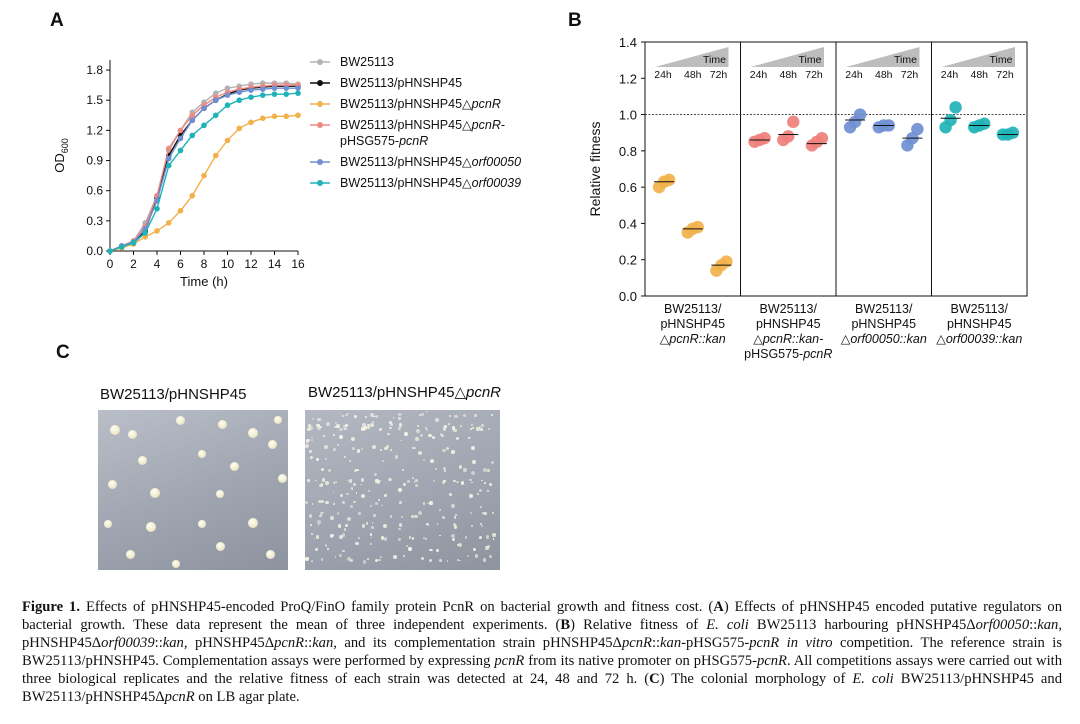  What do you see at coordinates (565, 625) in the screenshot?
I see `caption-bold: B` at bounding box center [565, 625].